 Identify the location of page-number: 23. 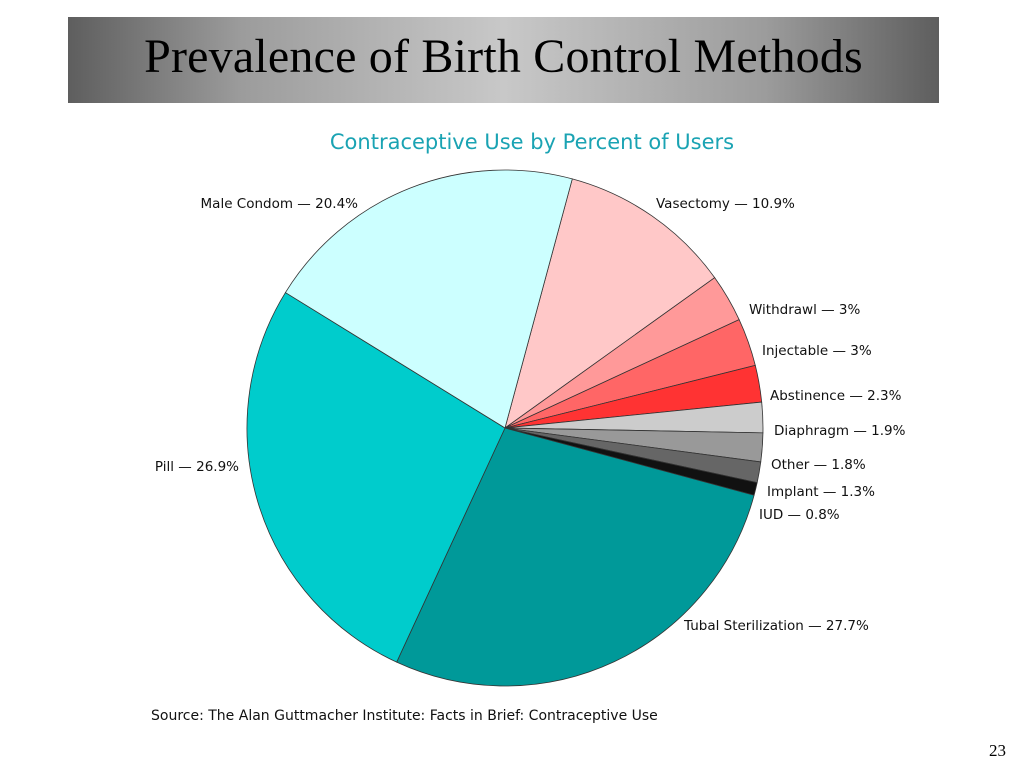
(997, 750).